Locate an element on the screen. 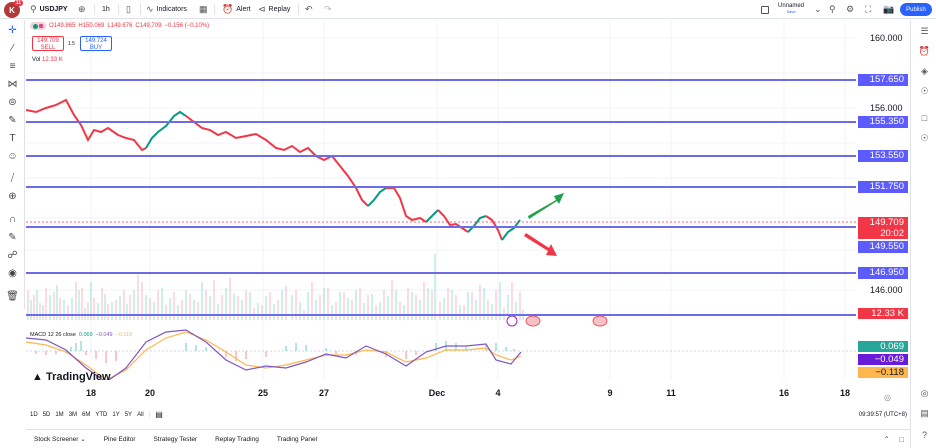  level-label: 157.650 is located at coordinates (883, 80).